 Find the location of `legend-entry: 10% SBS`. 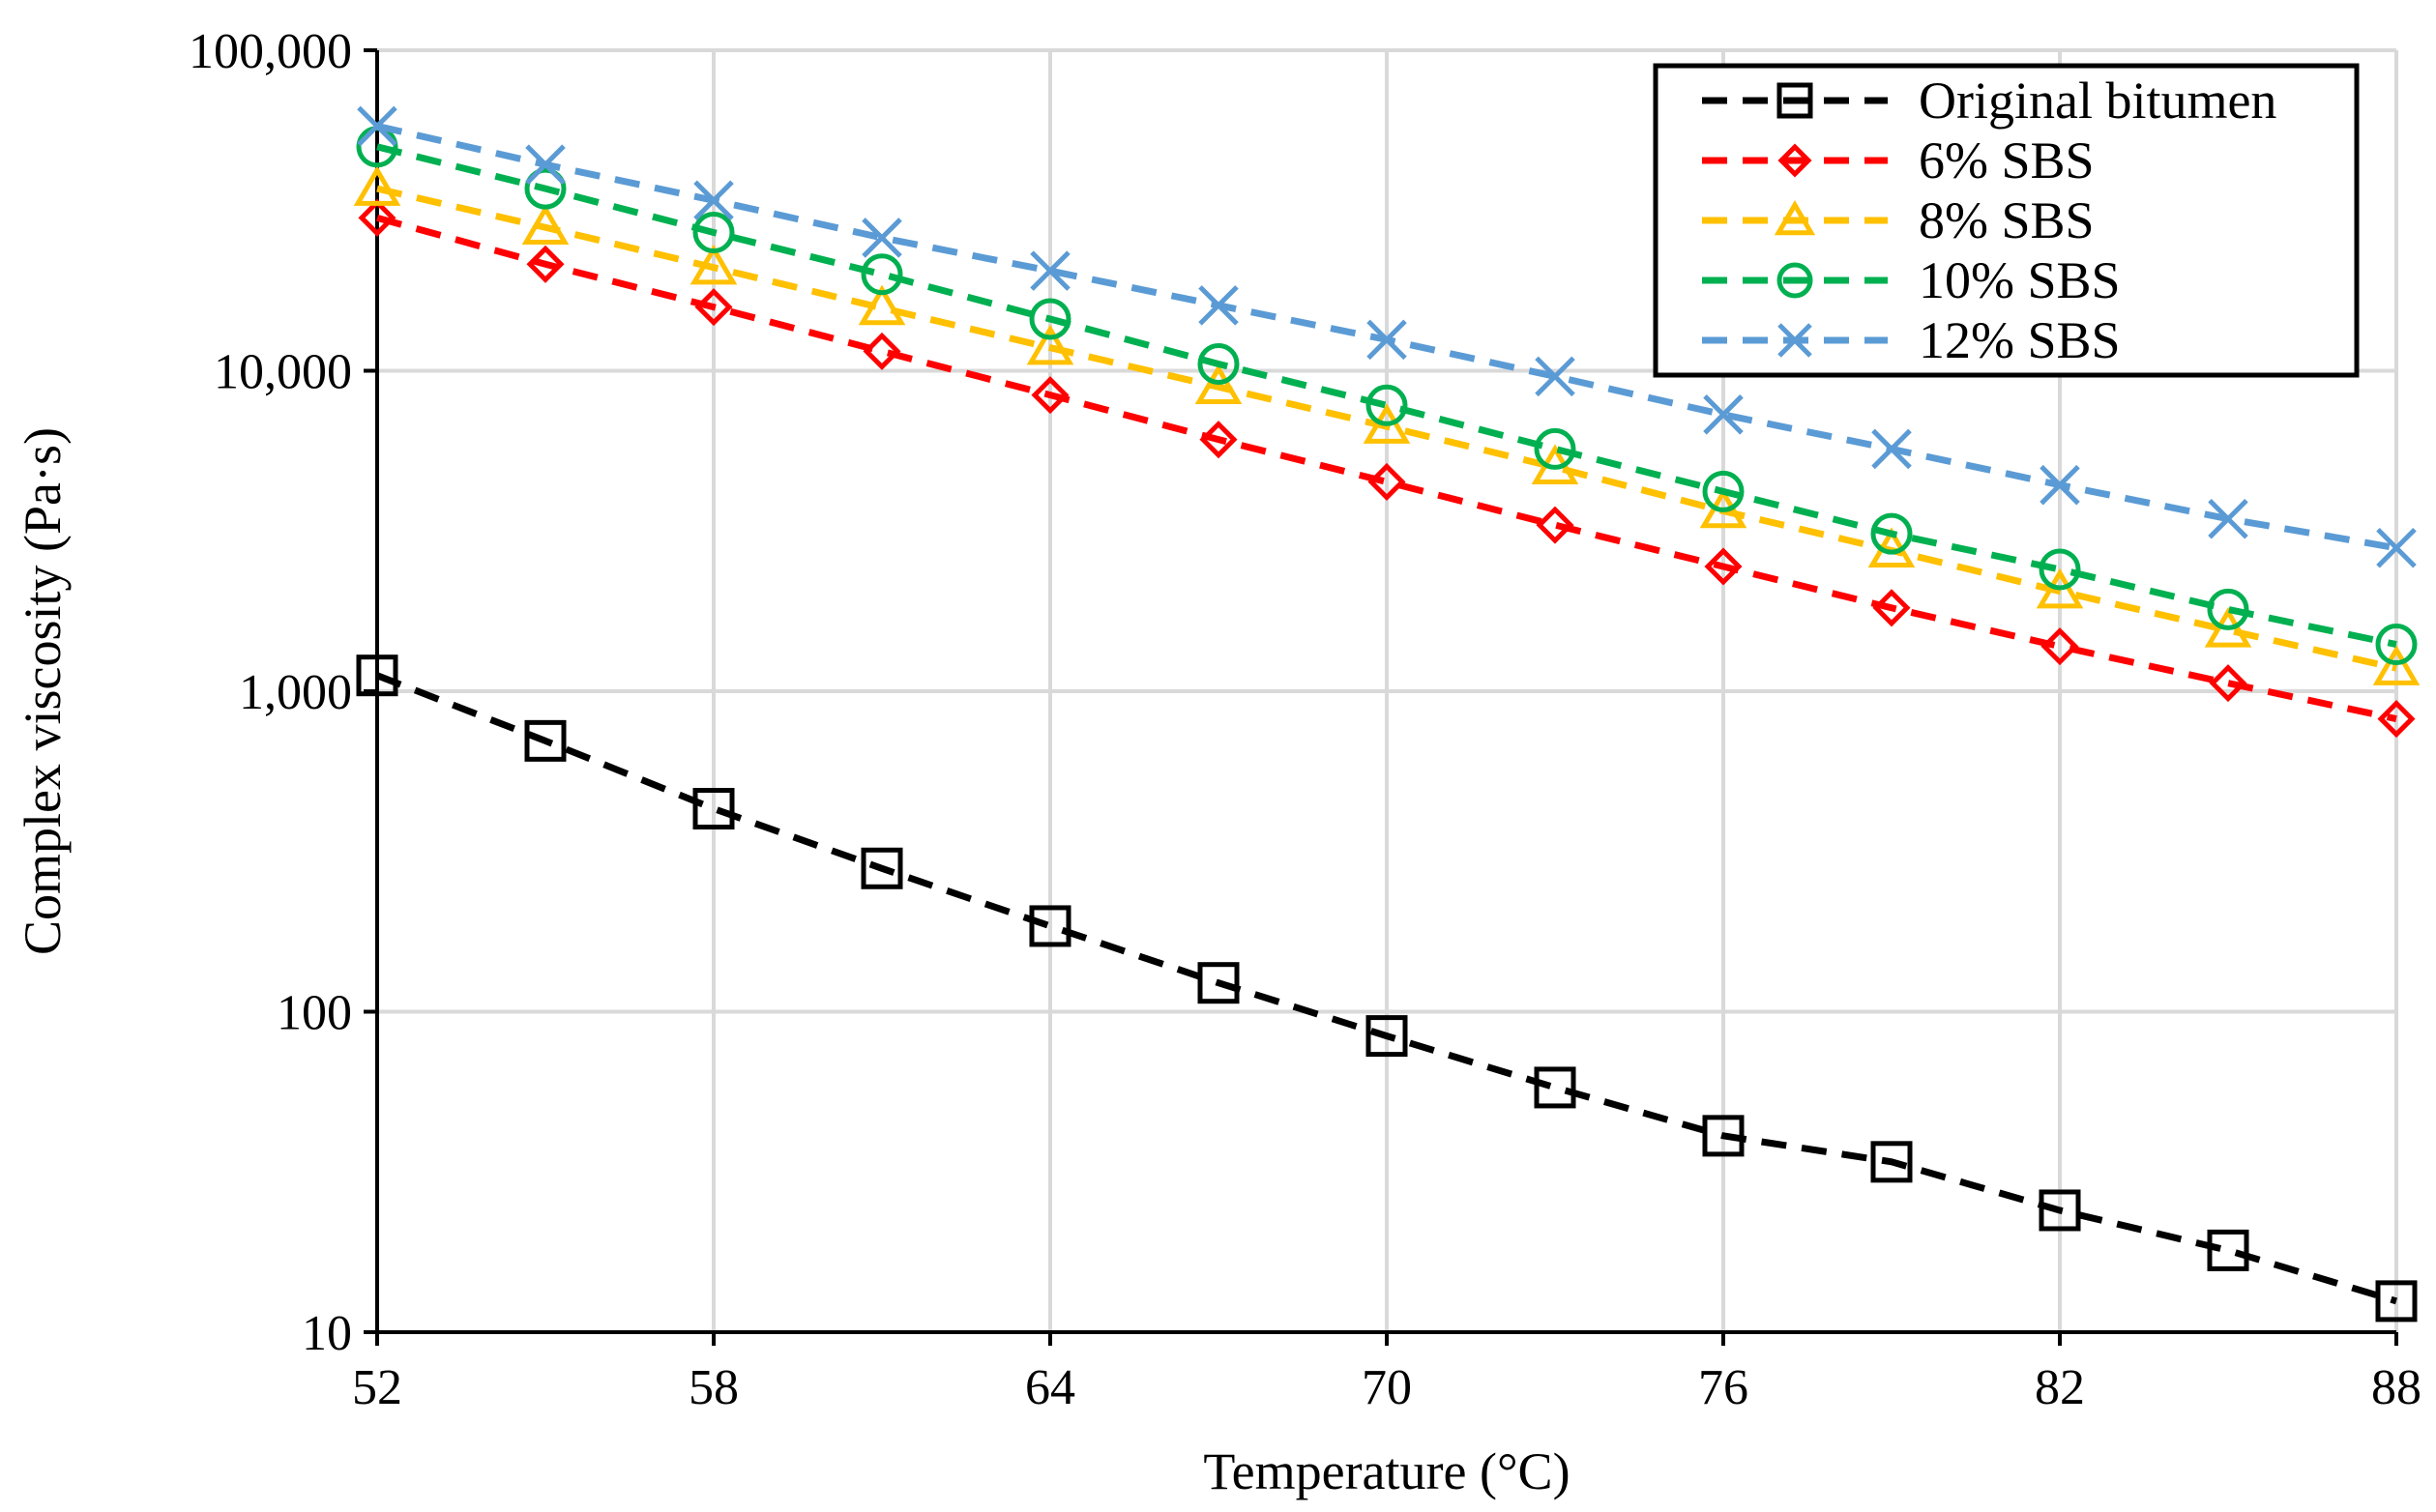

legend-entry: 10% SBS is located at coordinates (1911, 280).